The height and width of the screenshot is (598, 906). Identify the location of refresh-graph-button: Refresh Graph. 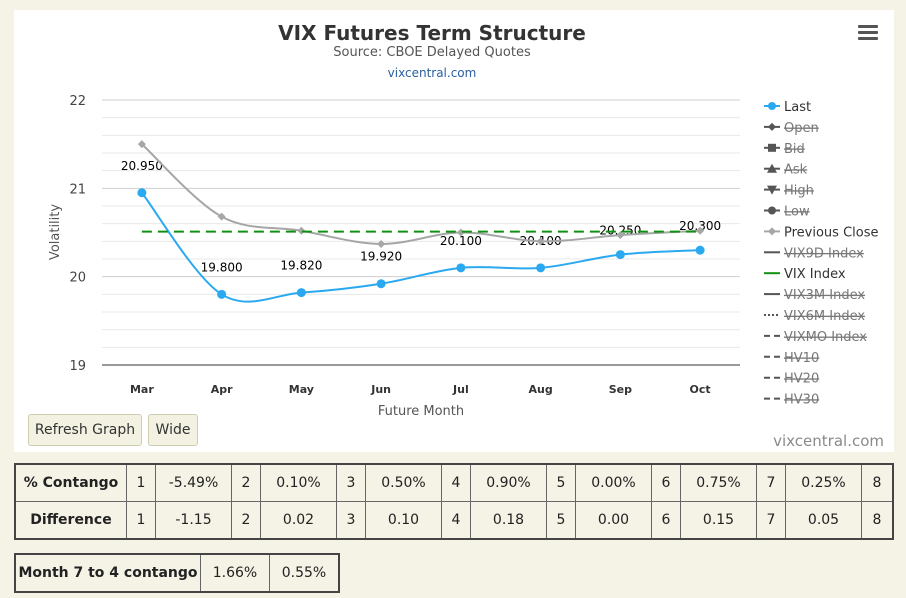
(85, 430).